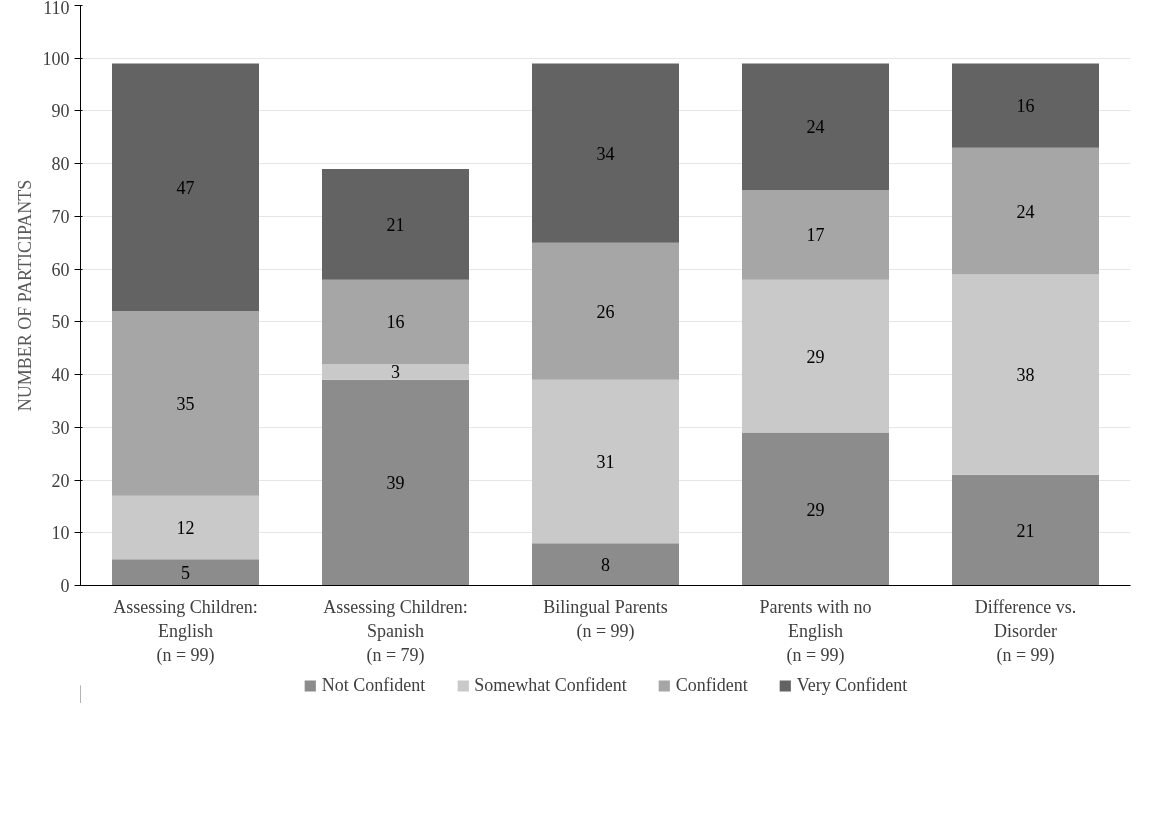 This screenshot has width=1170, height=821. What do you see at coordinates (60, 427) in the screenshot?
I see `y-tick-label: 30` at bounding box center [60, 427].